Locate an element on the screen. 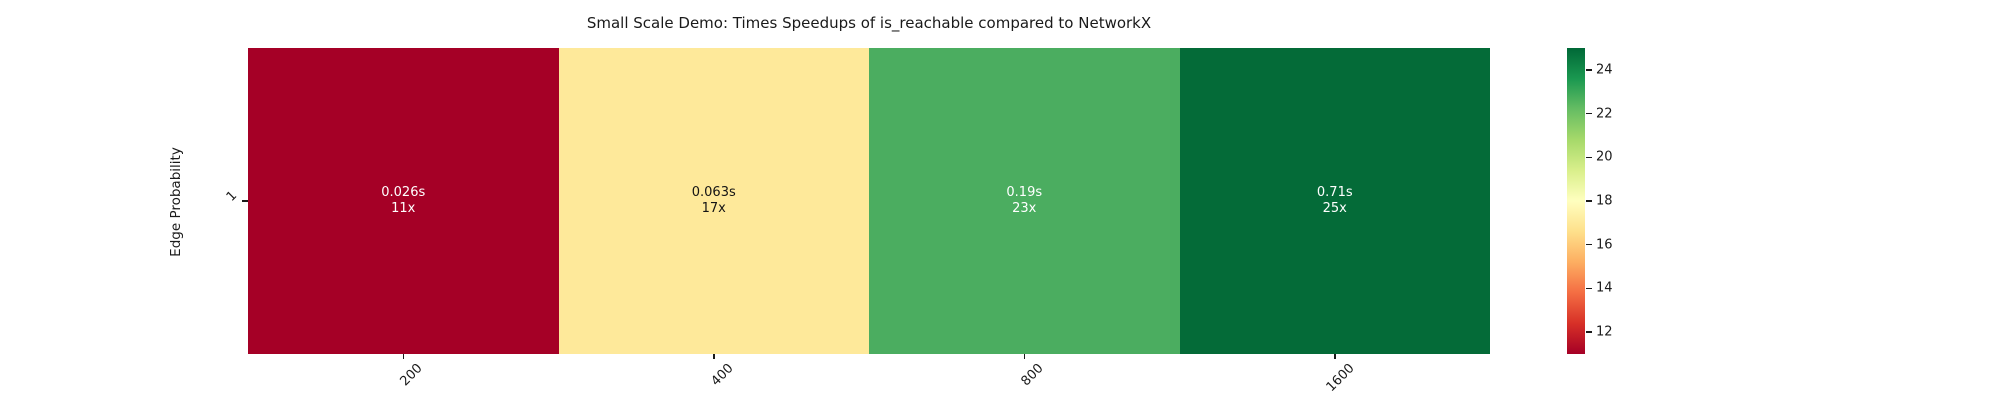 The width and height of the screenshot is (2000, 400). y-tick-mark is located at coordinates (245, 201).